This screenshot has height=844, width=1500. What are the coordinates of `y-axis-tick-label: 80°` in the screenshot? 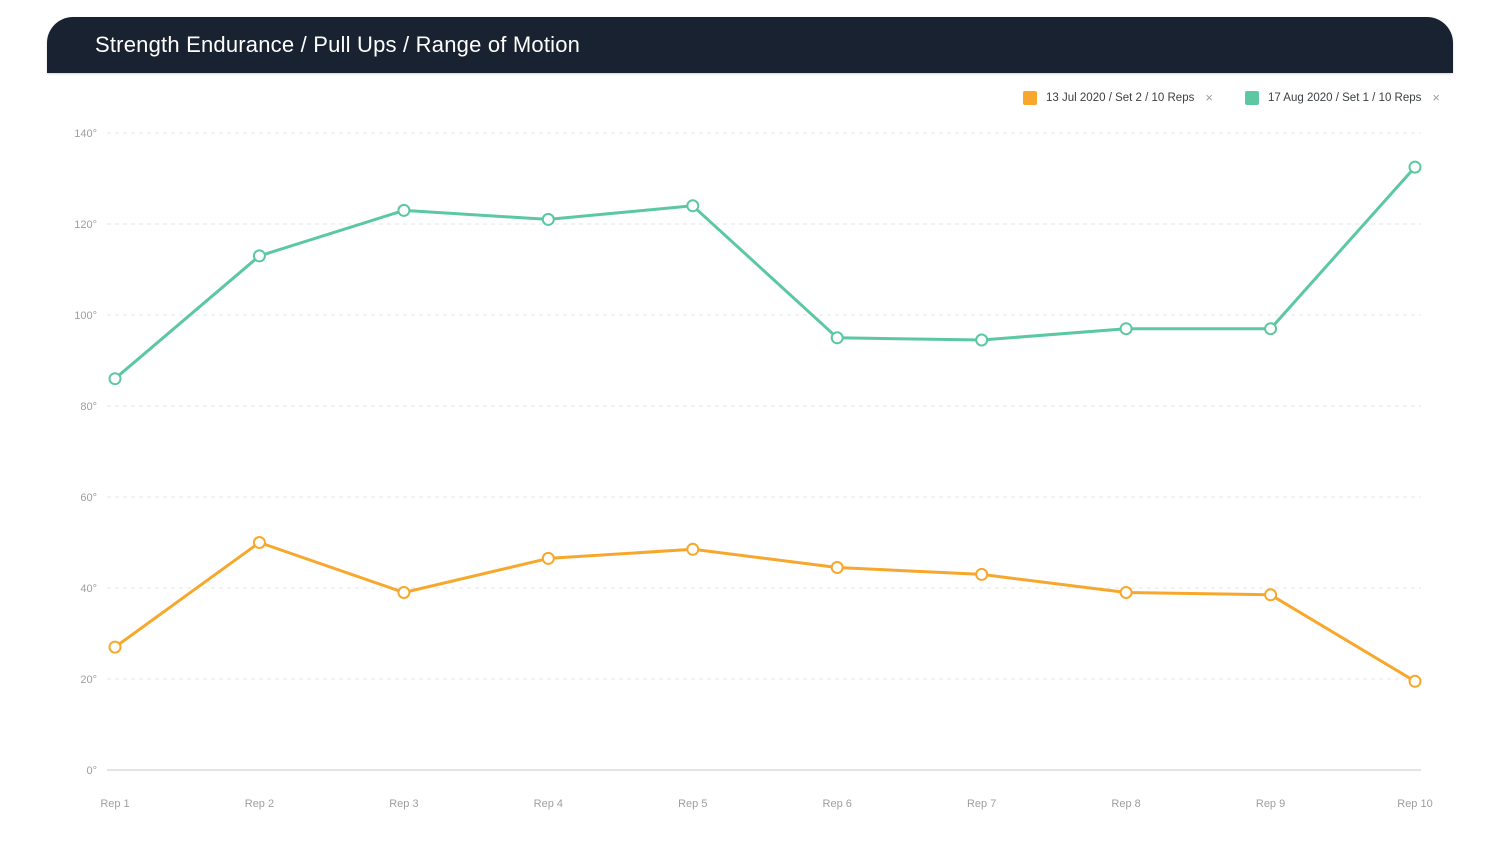 It's located at (88, 407).